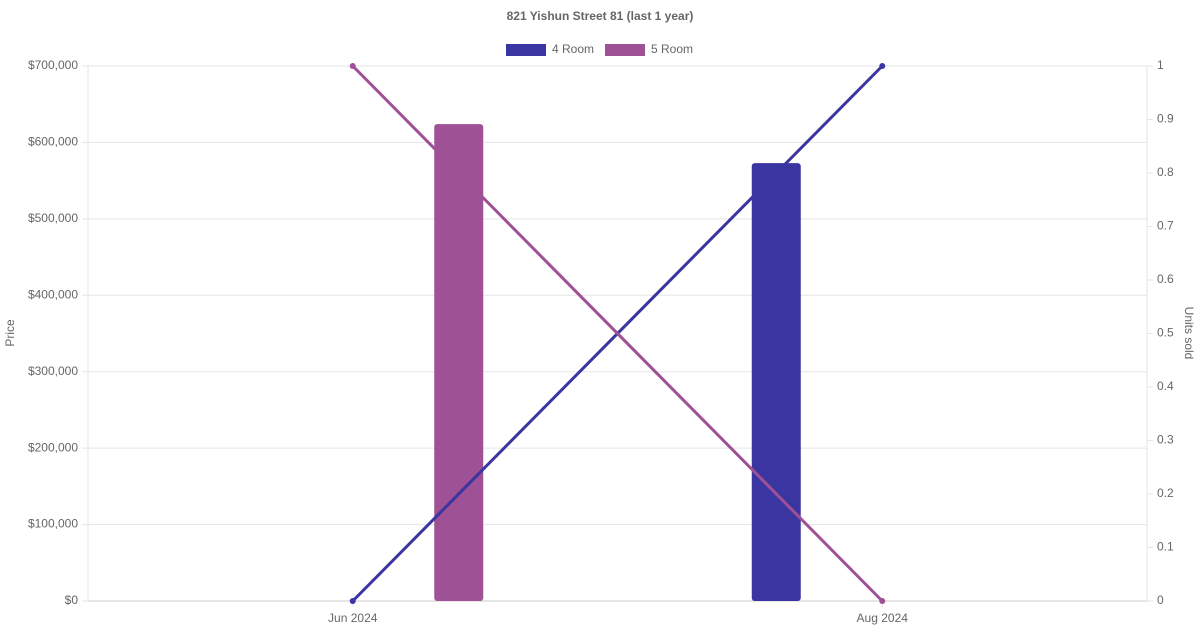 This screenshot has height=630, width=1200. Describe the element at coordinates (1165, 226) in the screenshot. I see `y2-tick-label: 0.7` at that location.